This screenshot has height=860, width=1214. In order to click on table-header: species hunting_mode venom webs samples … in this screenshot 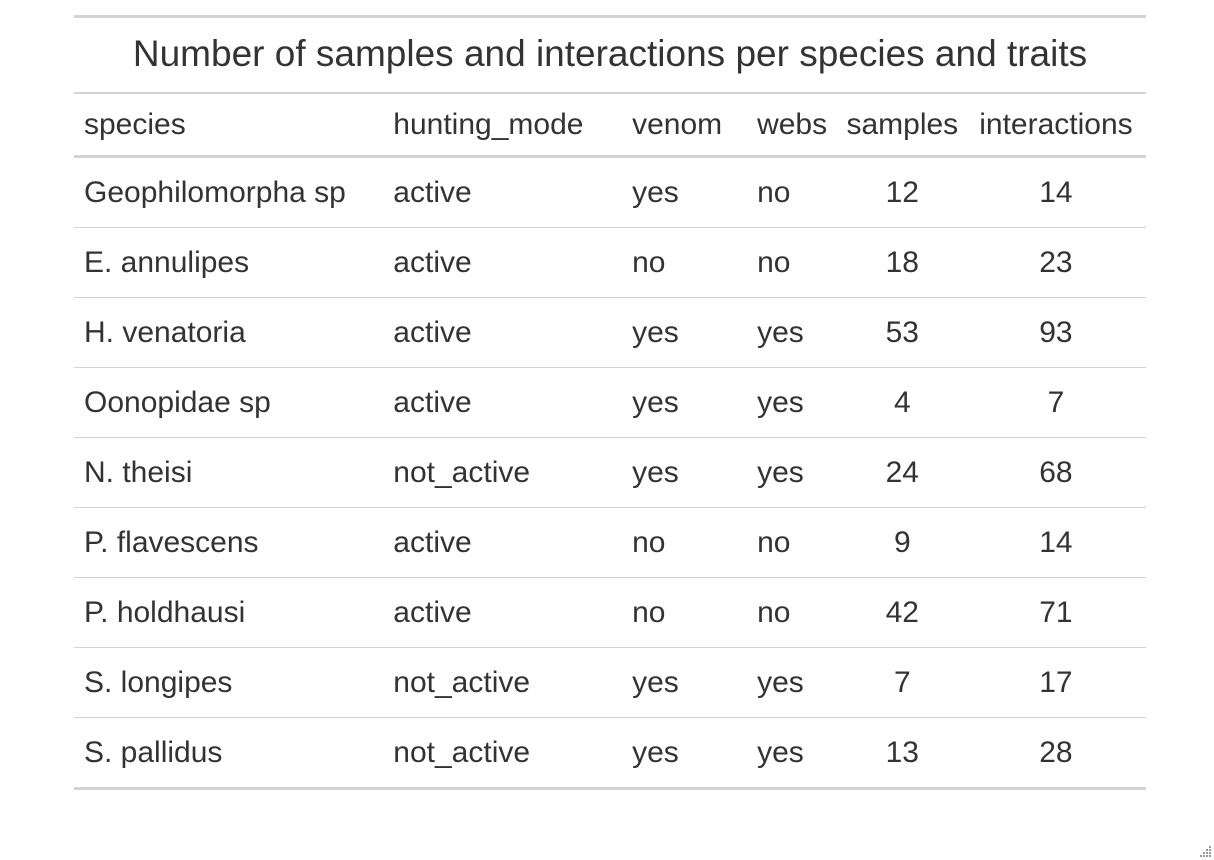, I will do `click(610, 125)`.